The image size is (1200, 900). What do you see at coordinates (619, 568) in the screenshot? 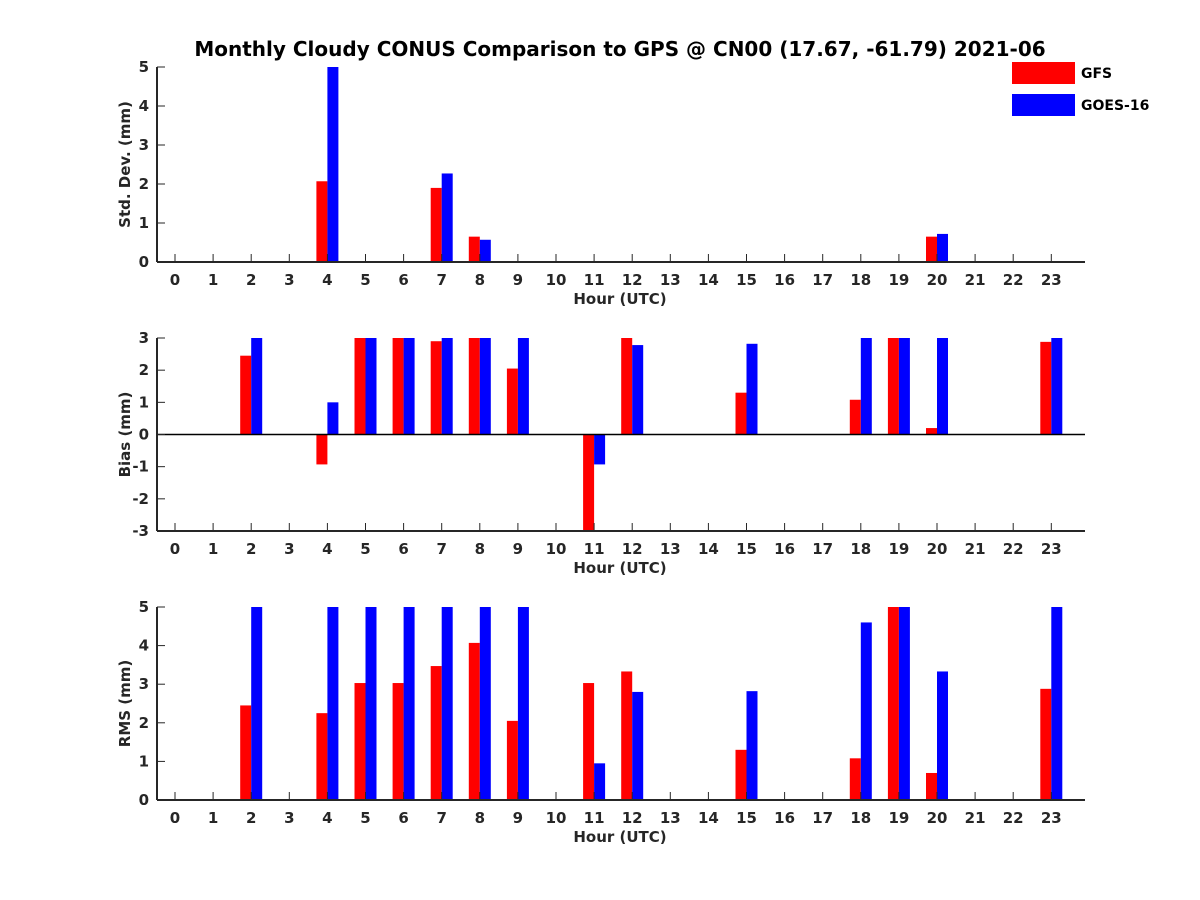
I see `x-axis-label: Hour (UTC)` at bounding box center [619, 568].